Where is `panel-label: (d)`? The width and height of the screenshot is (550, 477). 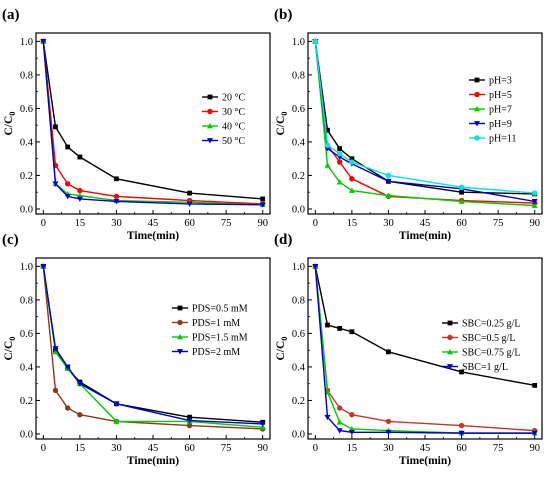
panel-label: (d) is located at coordinates (283, 240).